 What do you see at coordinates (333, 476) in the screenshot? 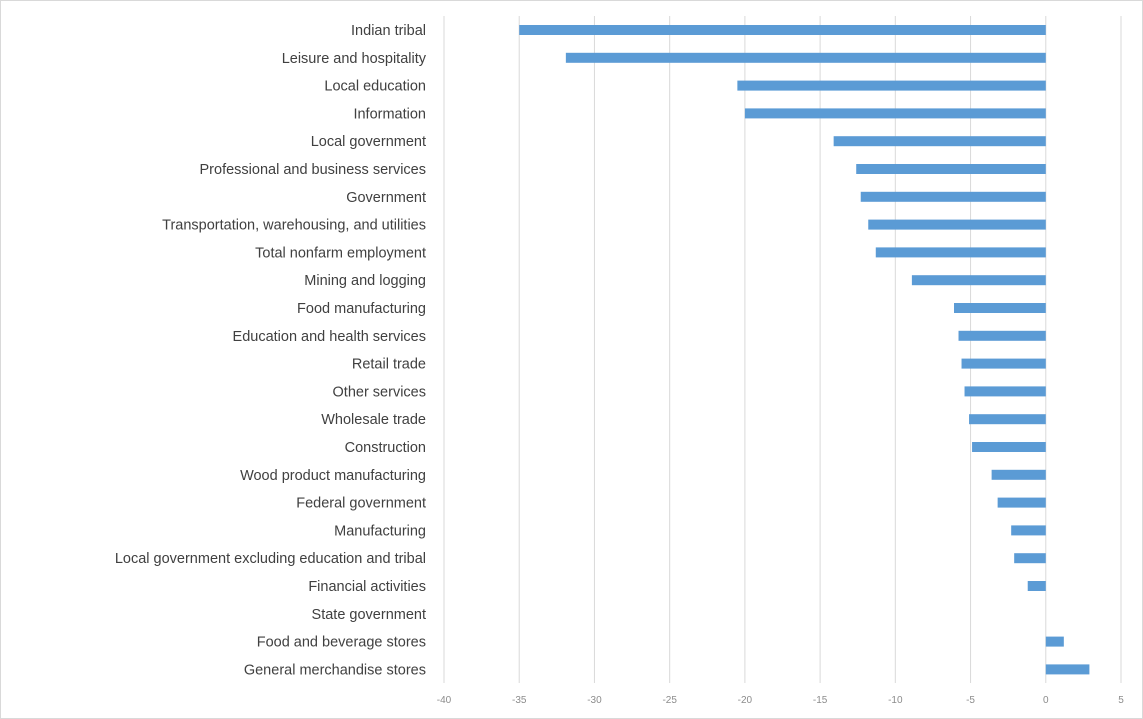
I see `category-label: Wood product manufacturing` at bounding box center [333, 476].